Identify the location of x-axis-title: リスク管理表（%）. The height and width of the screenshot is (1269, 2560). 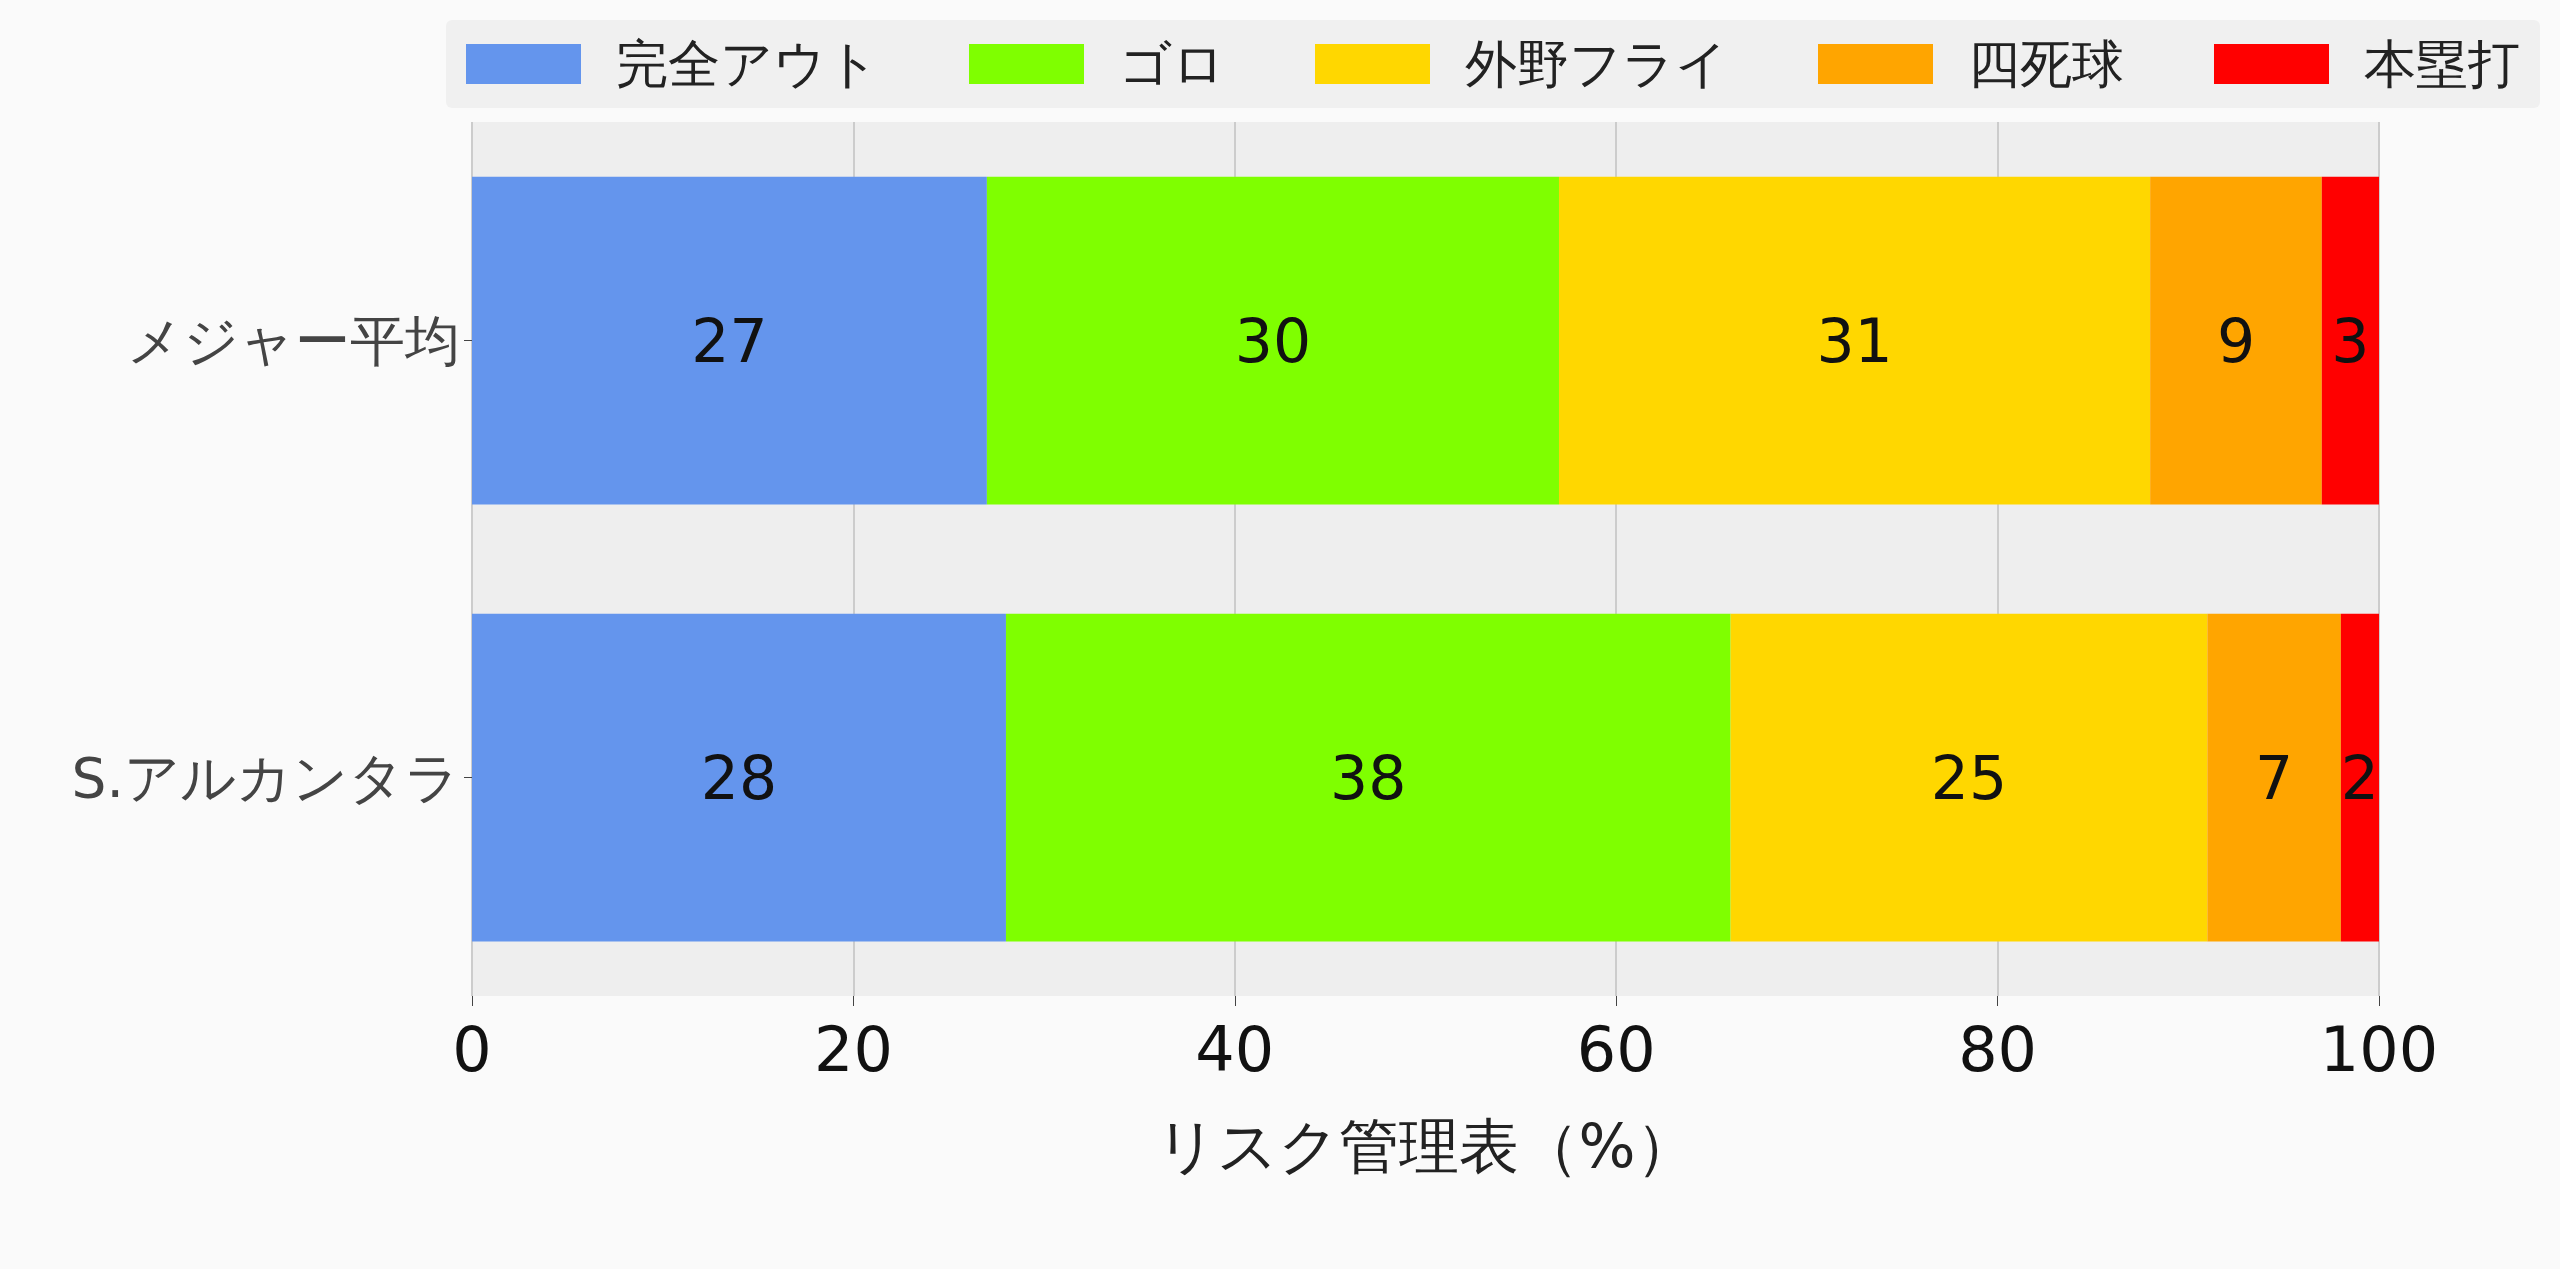
(1425, 1146).